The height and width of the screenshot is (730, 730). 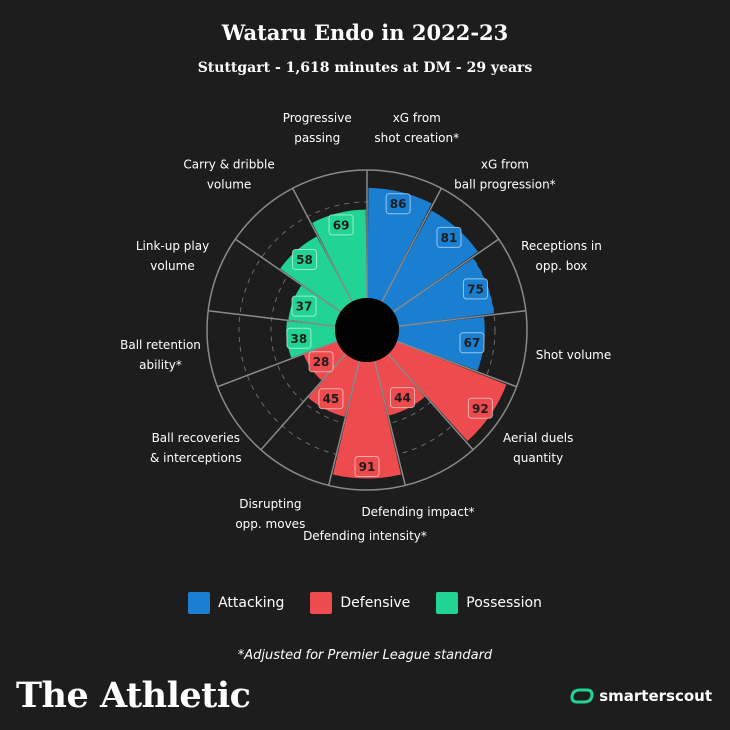 What do you see at coordinates (317, 138) in the screenshot?
I see `category-label-line: passing` at bounding box center [317, 138].